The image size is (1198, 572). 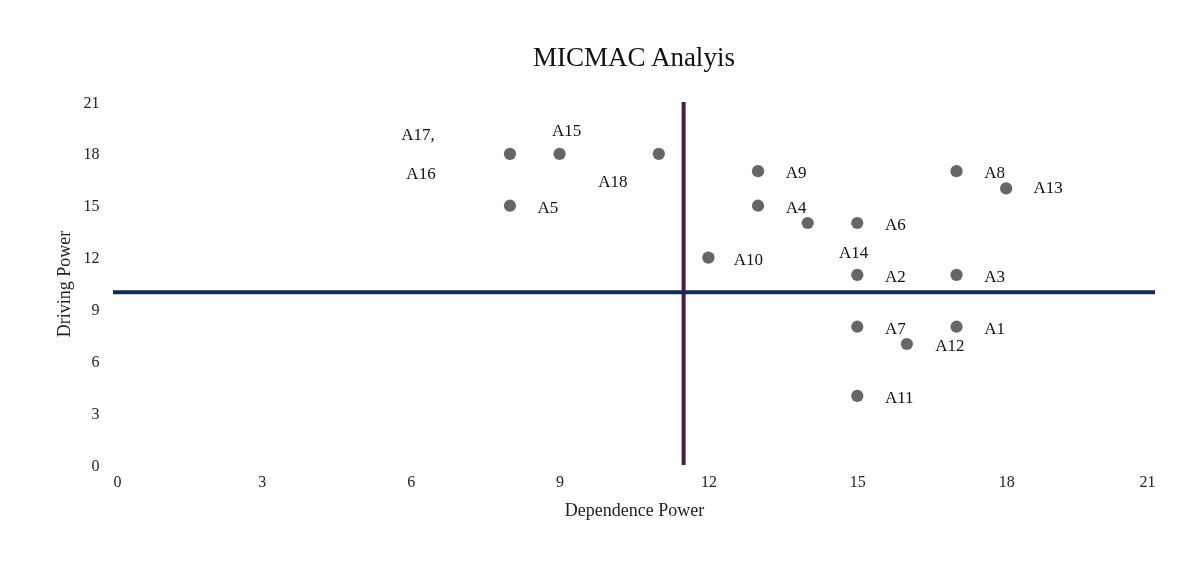 What do you see at coordinates (1147, 481) in the screenshot?
I see `x-tick-label: 21` at bounding box center [1147, 481].